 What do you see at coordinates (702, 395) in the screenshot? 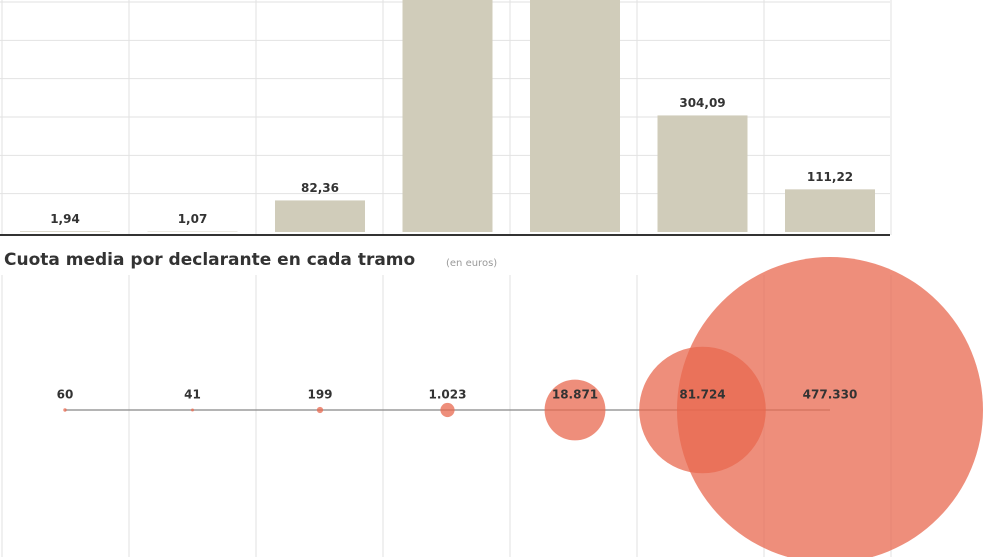
I see `bubble-value-label: 81.724` at bounding box center [702, 395].